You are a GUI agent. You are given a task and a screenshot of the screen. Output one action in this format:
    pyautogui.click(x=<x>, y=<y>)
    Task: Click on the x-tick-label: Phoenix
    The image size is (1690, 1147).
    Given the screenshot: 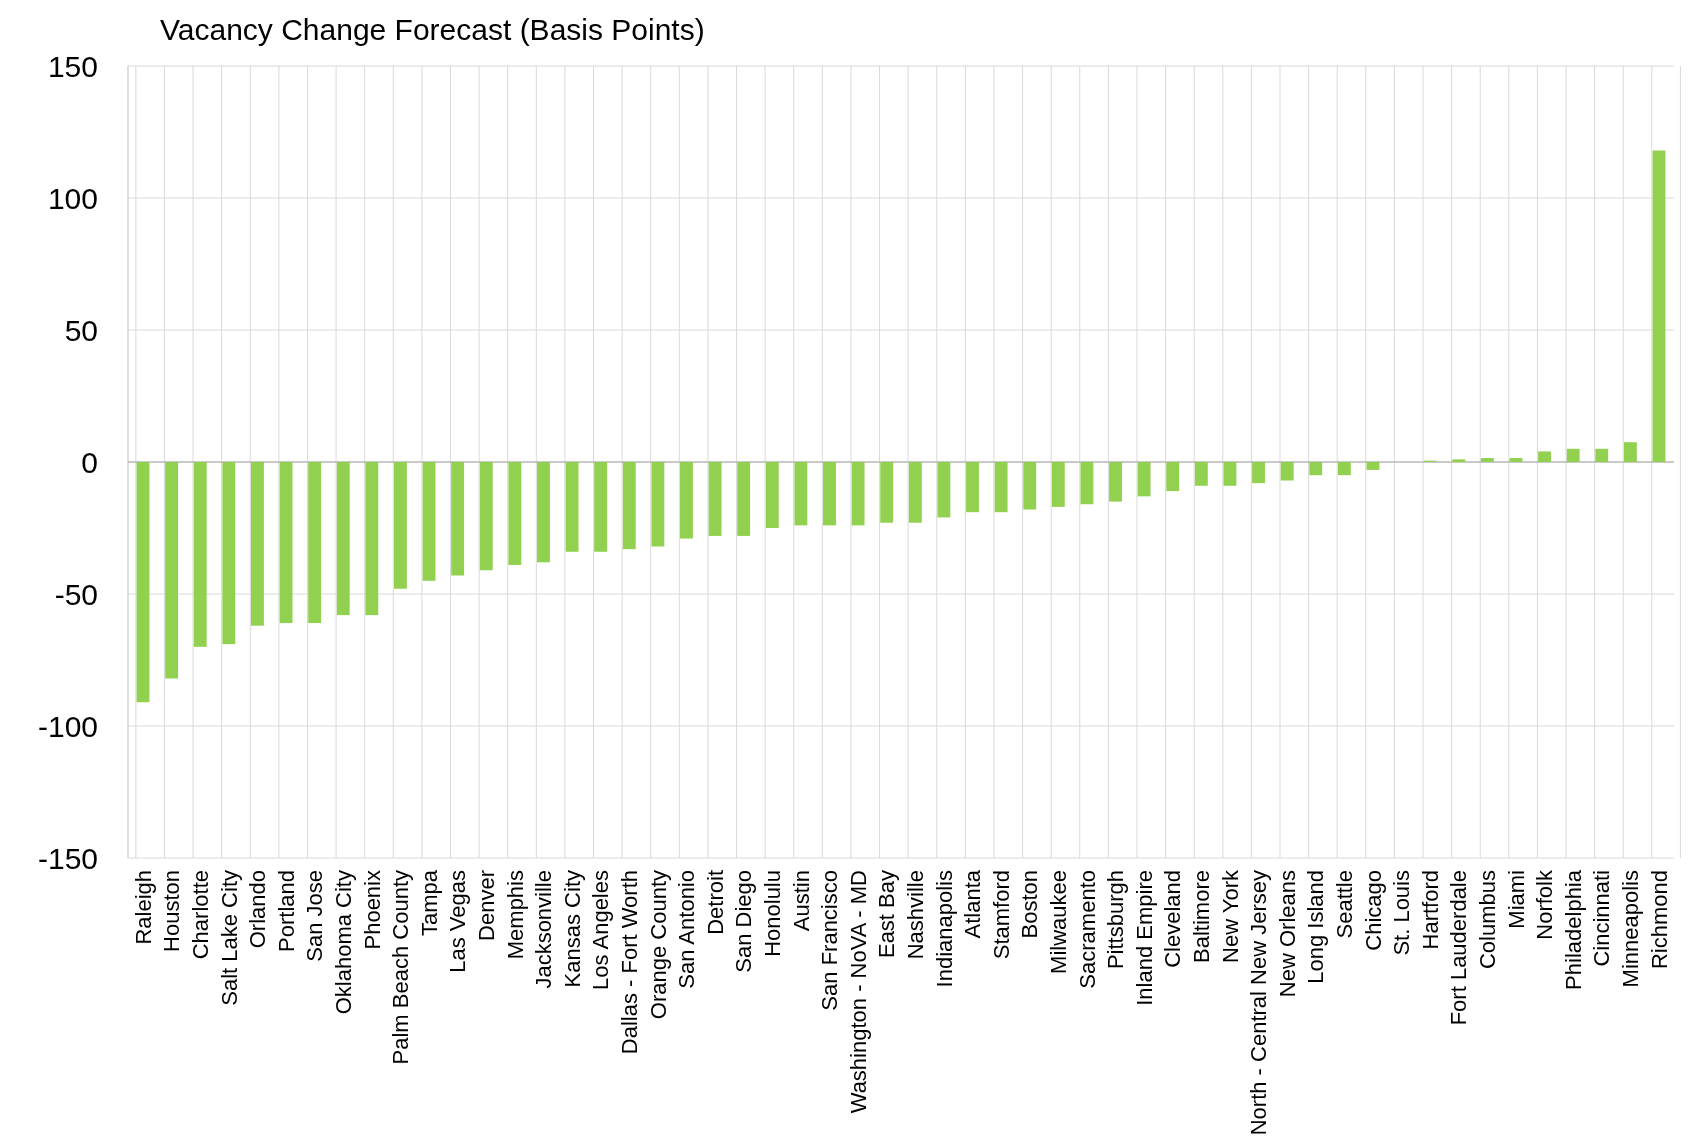 What is the action you would take?
    pyautogui.click(x=372, y=910)
    